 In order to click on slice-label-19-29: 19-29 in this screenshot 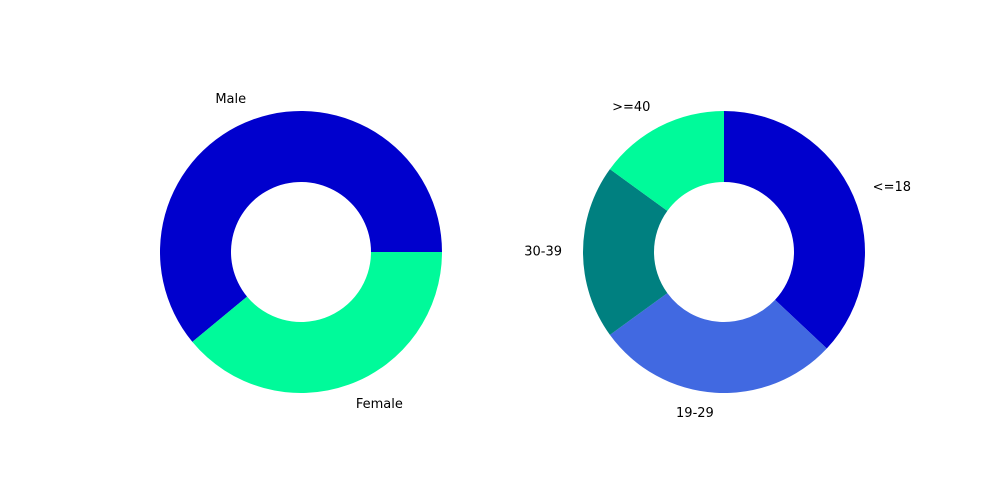, I will do `click(695, 413)`.